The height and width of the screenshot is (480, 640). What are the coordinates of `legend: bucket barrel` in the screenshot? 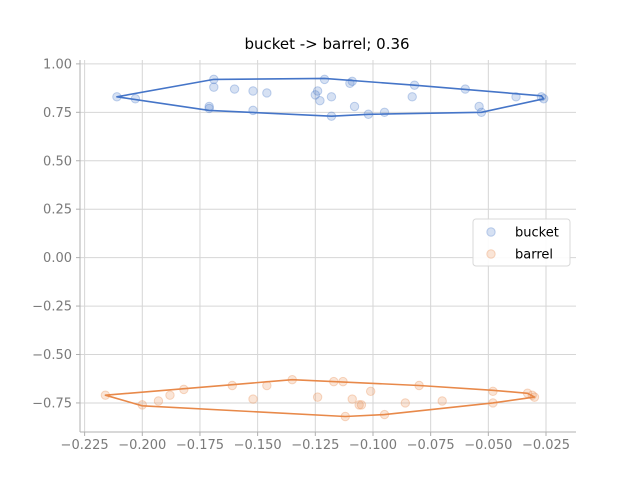 It's located at (521, 242).